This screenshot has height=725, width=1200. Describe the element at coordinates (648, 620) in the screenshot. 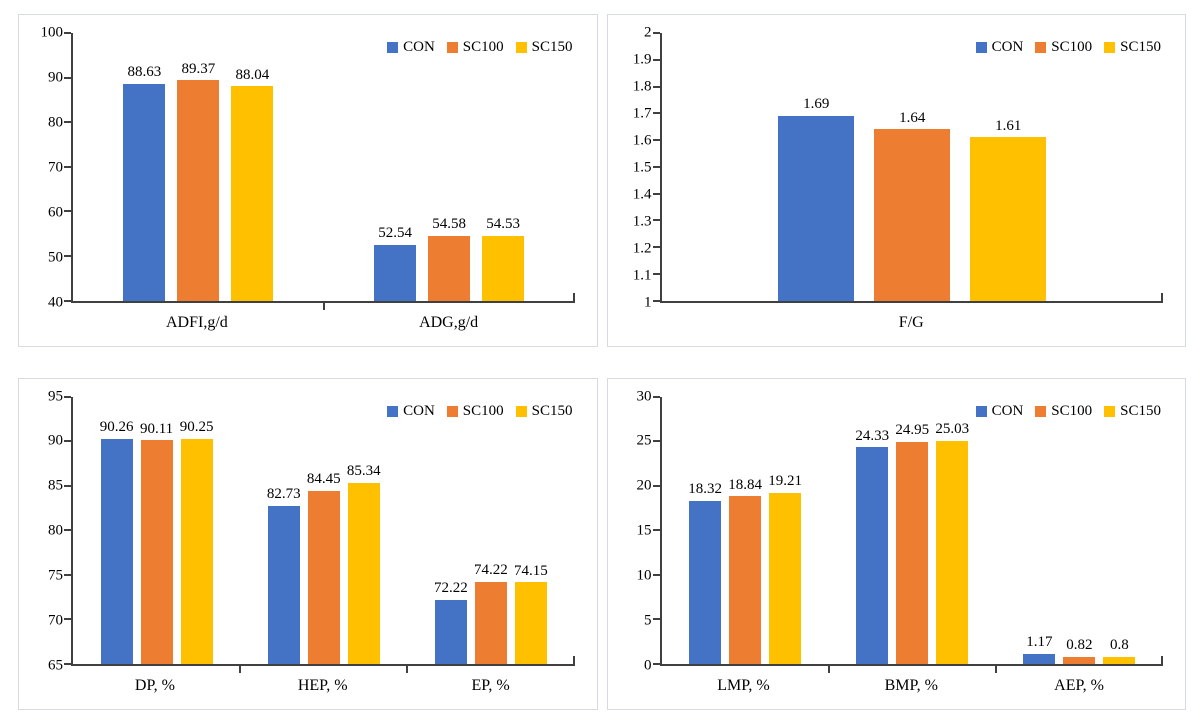

I see `y-tick-label: 5` at that location.